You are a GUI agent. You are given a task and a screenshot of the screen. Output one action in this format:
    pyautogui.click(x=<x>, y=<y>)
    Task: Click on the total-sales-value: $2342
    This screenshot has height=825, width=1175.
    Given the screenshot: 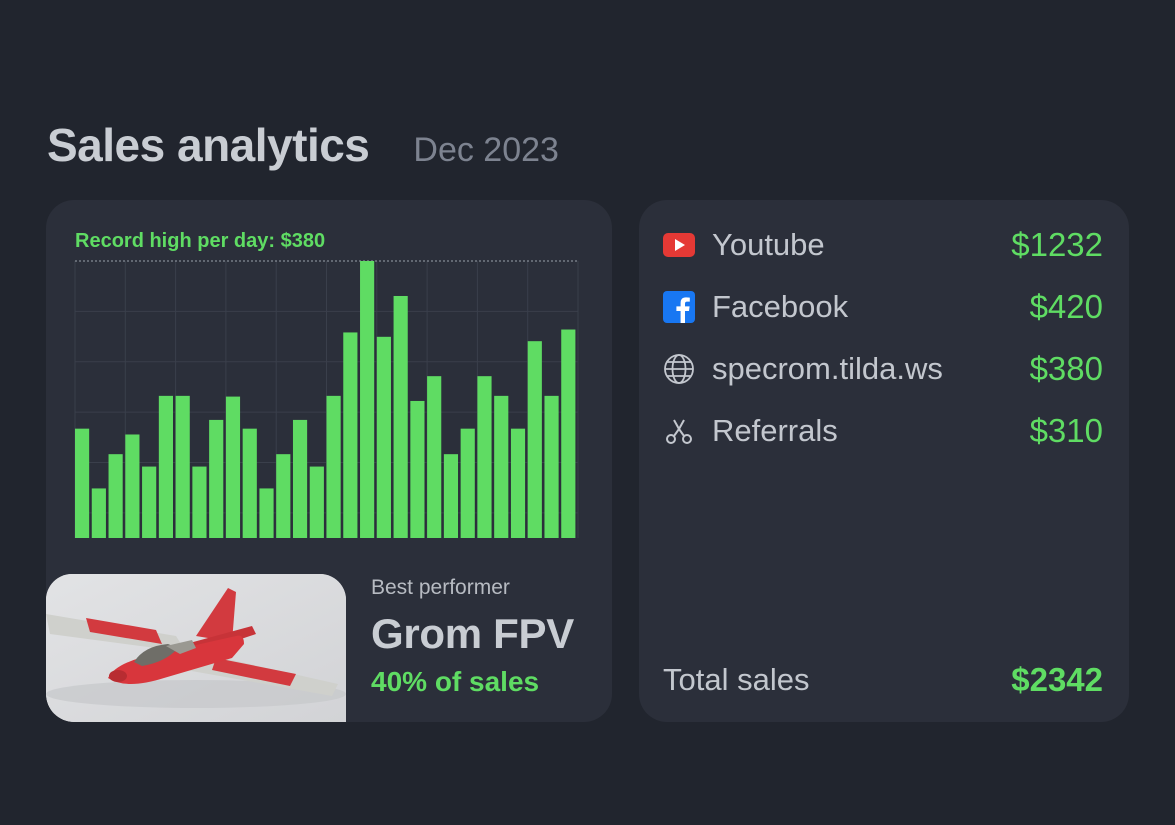 What is the action you would take?
    pyautogui.click(x=1057, y=679)
    